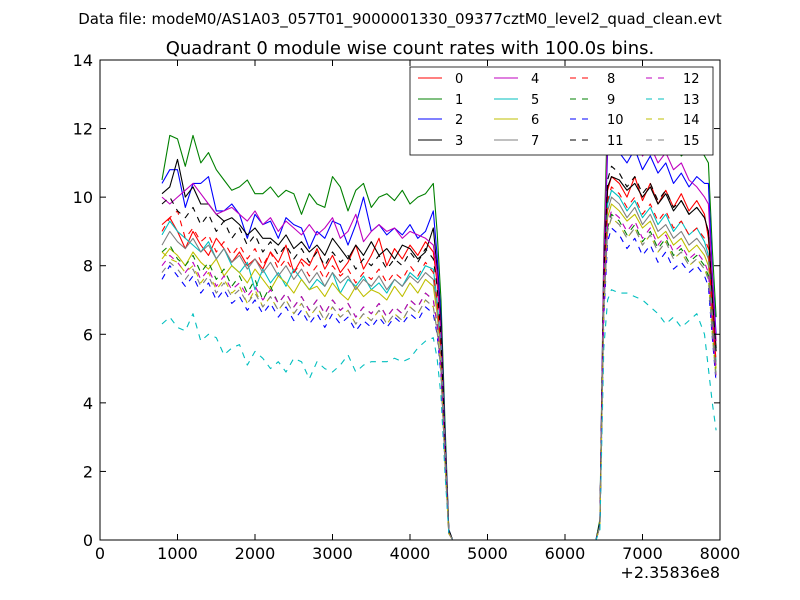  Describe the element at coordinates (100, 553) in the screenshot. I see `x-tick-label: 0` at that location.